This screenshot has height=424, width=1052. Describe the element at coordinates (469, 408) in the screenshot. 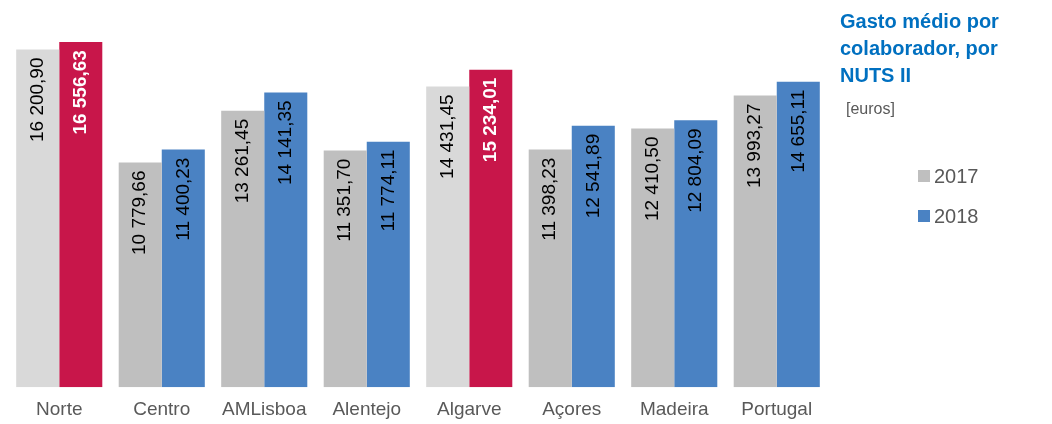

I see `x-tick-label: Algarve` at that location.